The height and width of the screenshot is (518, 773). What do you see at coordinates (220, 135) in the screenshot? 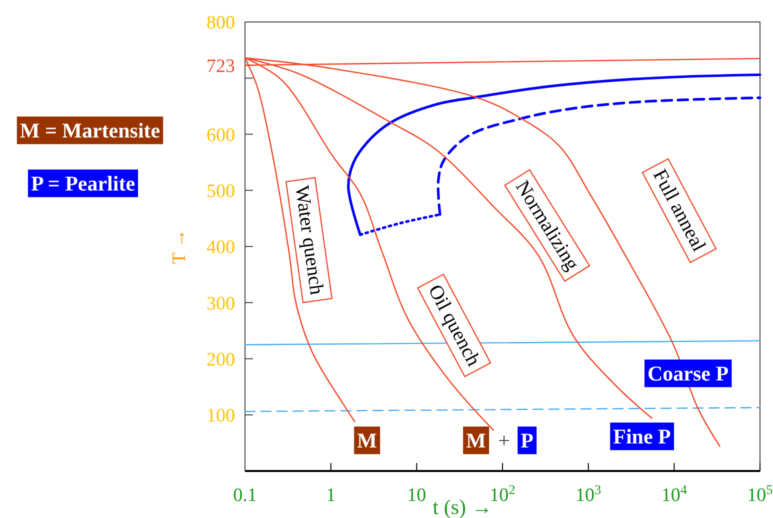
I see `y-tick-label: 600` at bounding box center [220, 135].